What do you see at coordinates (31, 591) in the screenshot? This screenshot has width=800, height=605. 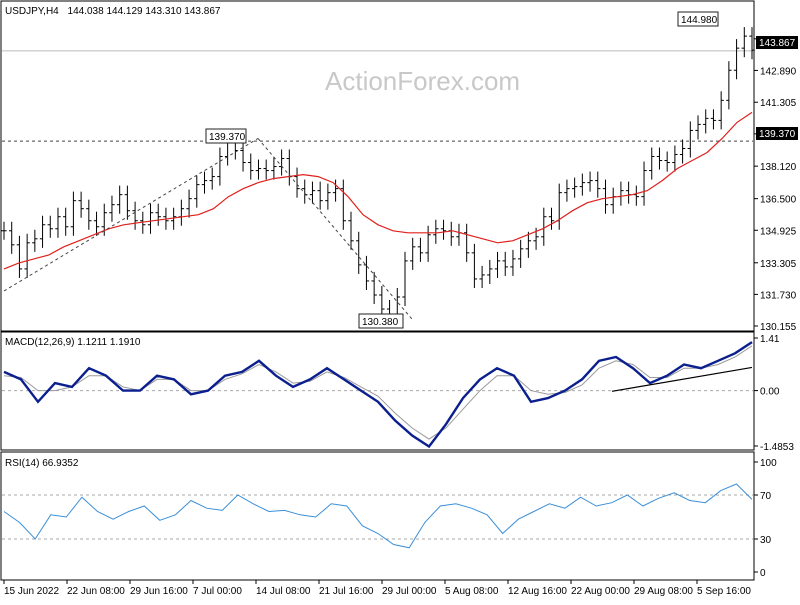 I see `x-tick-label: 15 Jun 2022` at bounding box center [31, 591].